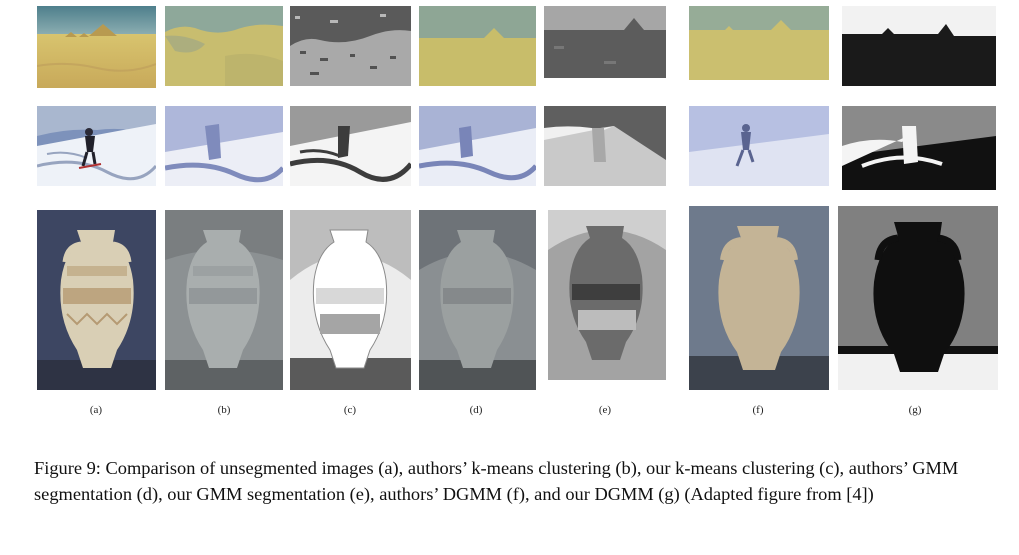  I want to click on subfigure-label-d: (d), so click(476, 410).